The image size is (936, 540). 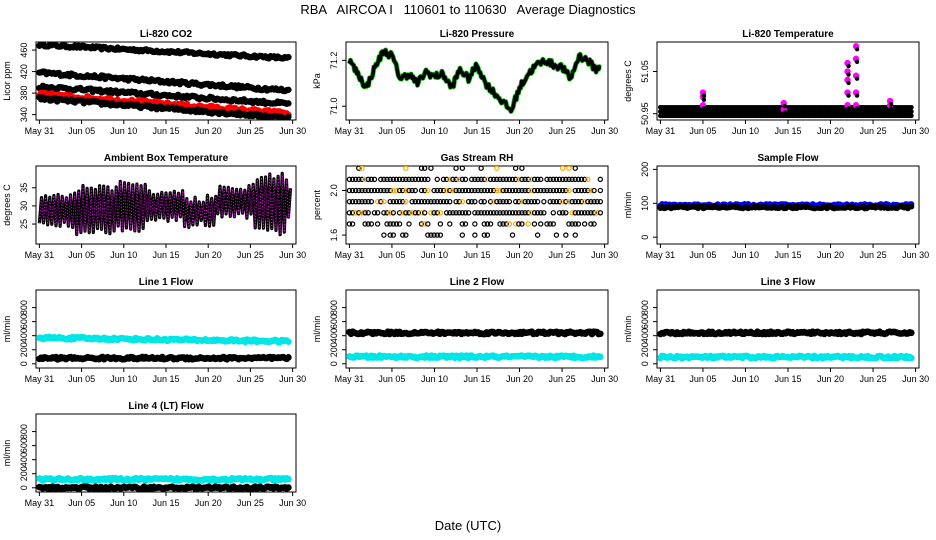 What do you see at coordinates (166, 158) in the screenshot?
I see `panel-title: Ambient Box Temperature` at bounding box center [166, 158].